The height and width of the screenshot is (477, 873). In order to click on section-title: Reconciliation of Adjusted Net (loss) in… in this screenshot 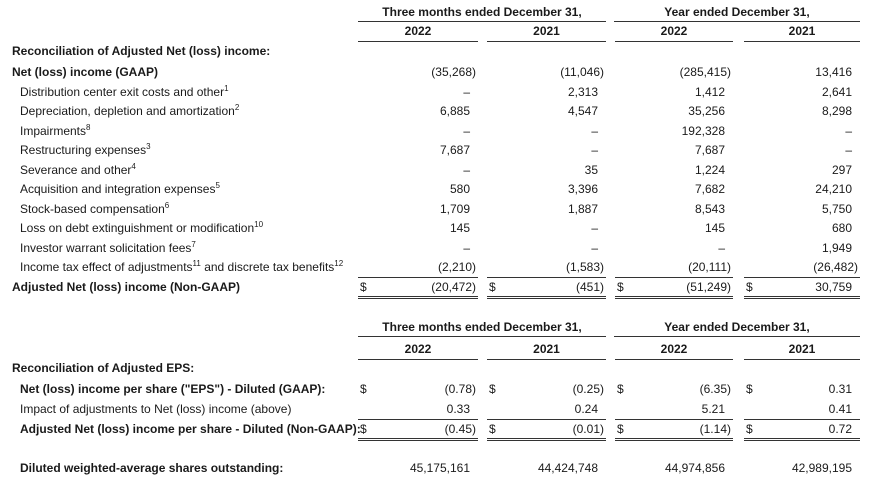, I will do `click(141, 51)`.